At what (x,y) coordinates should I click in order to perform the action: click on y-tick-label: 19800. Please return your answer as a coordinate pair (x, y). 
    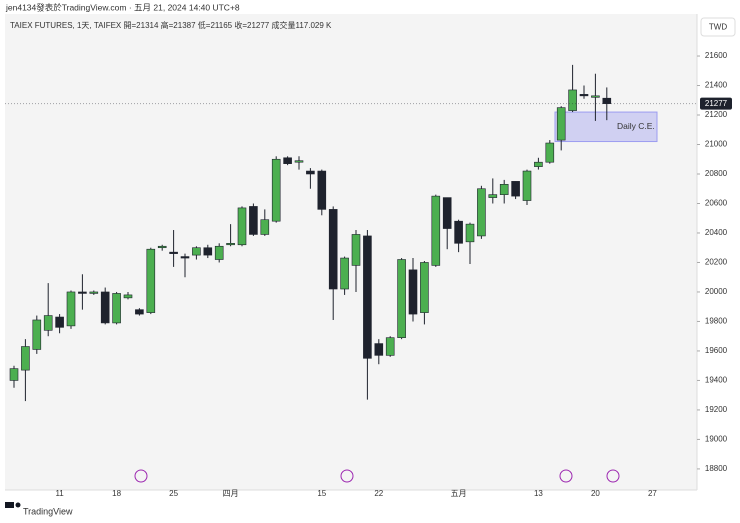
    Looking at the image, I should click on (716, 321).